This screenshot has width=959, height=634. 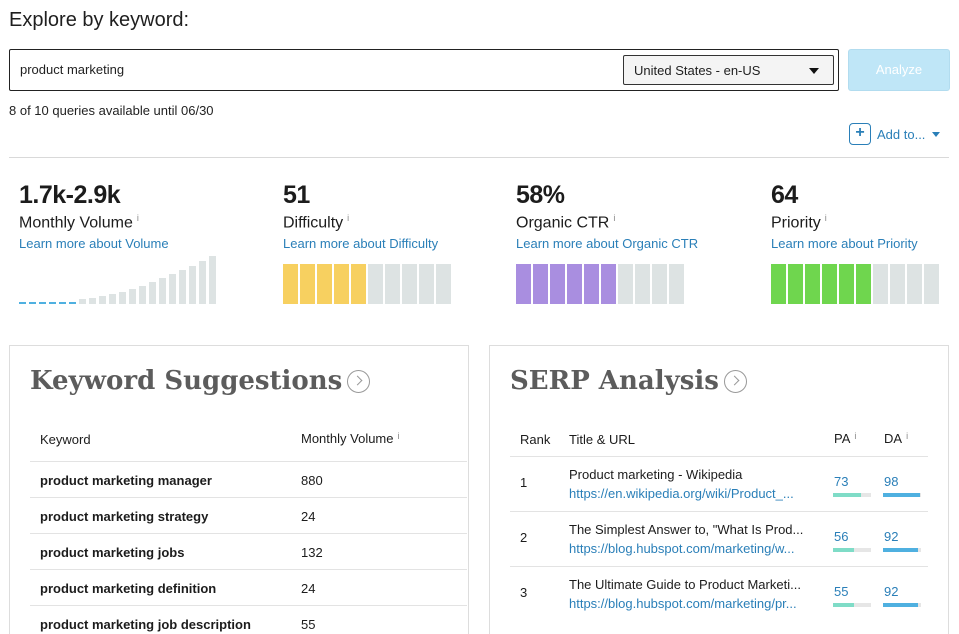 I want to click on keyword-search-input, so click(x=315, y=69).